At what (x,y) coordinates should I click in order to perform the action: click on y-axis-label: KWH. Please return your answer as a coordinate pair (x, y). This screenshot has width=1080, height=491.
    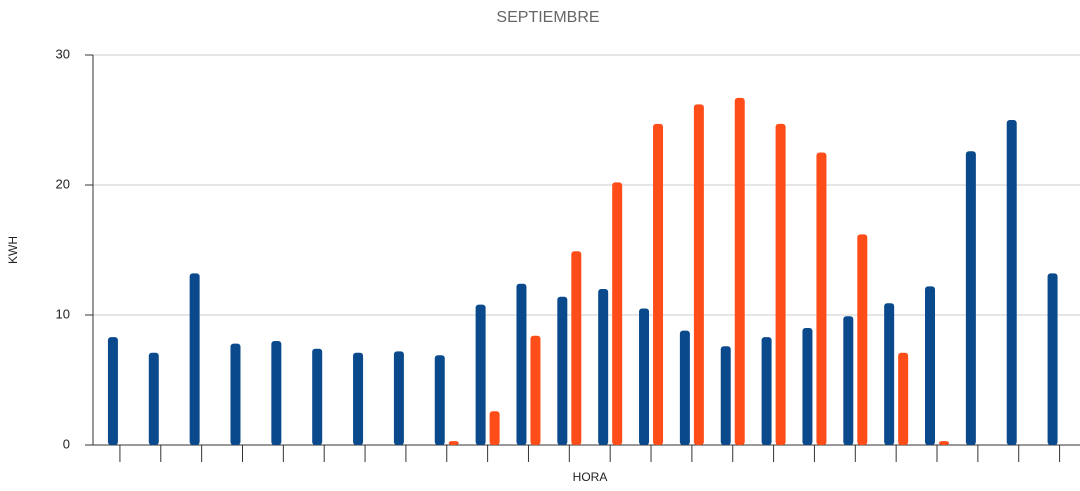
    Looking at the image, I should click on (13, 250).